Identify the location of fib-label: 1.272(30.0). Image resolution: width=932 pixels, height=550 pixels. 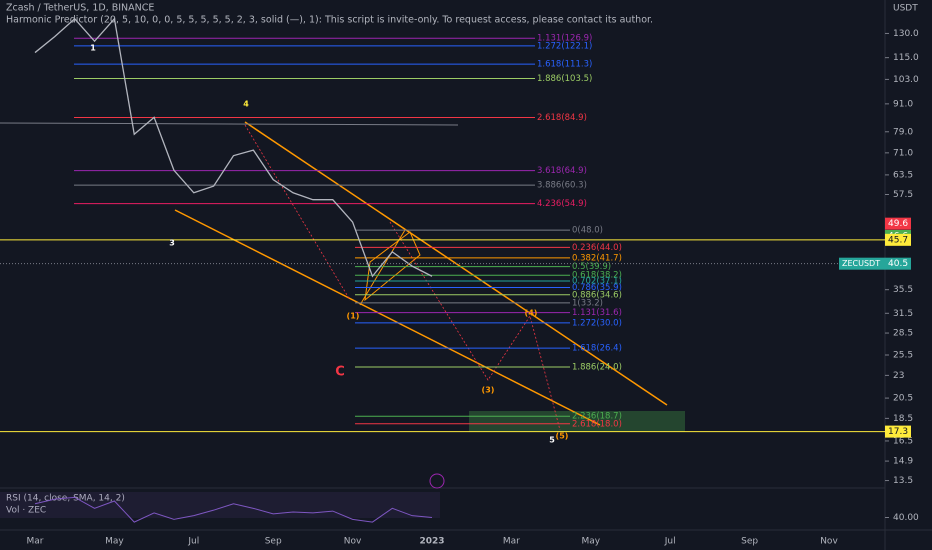
(597, 323).